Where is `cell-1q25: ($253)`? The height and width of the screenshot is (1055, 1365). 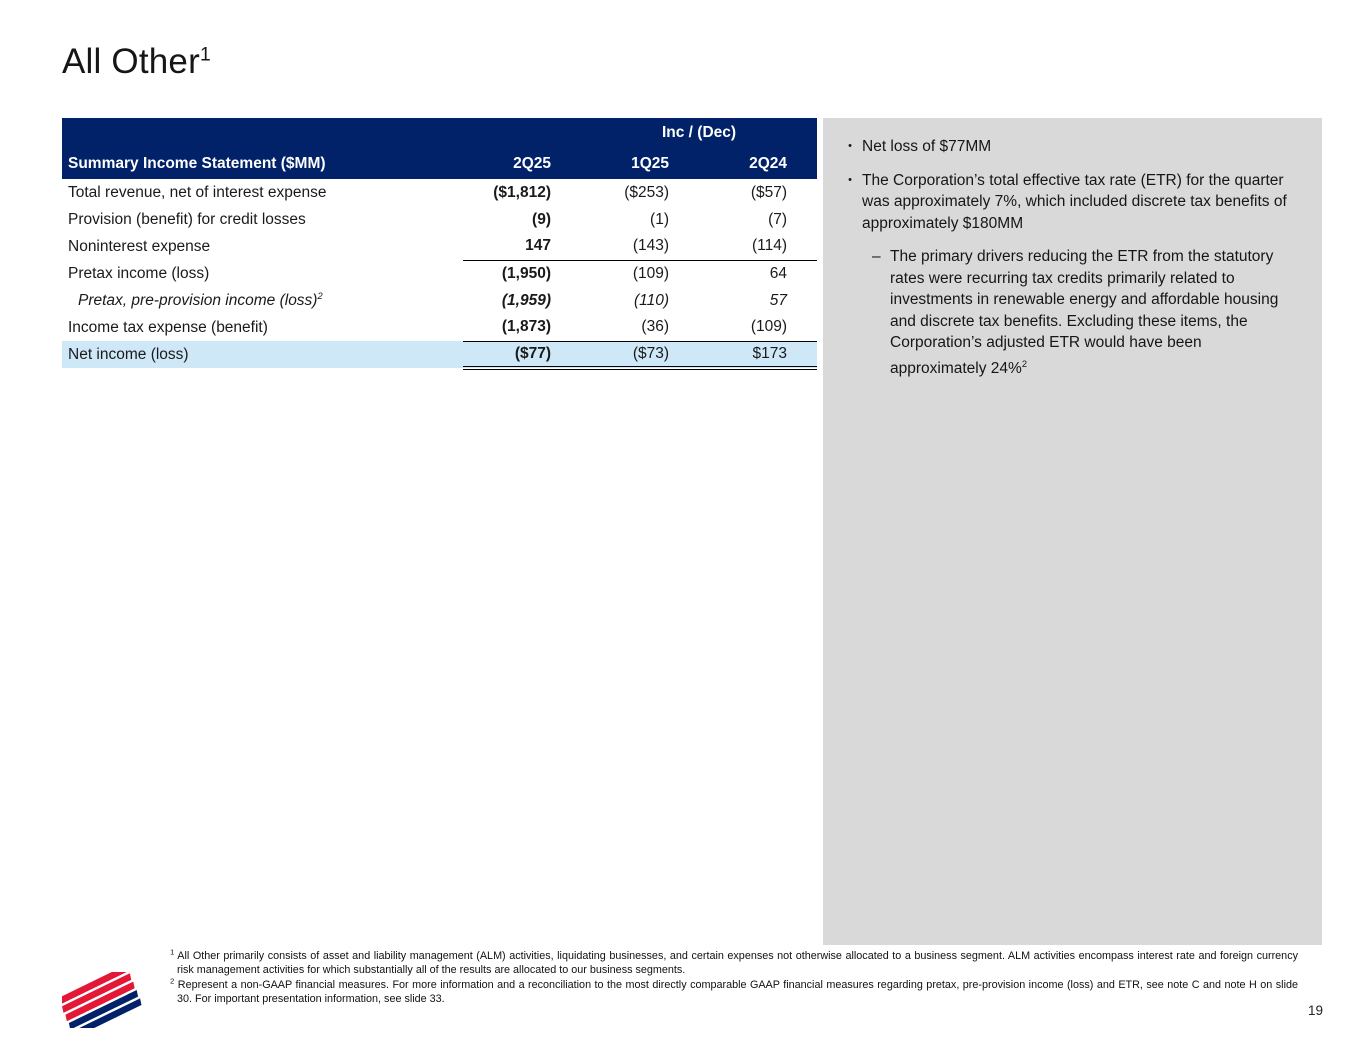
cell-1q25: ($253) is located at coordinates (646, 192).